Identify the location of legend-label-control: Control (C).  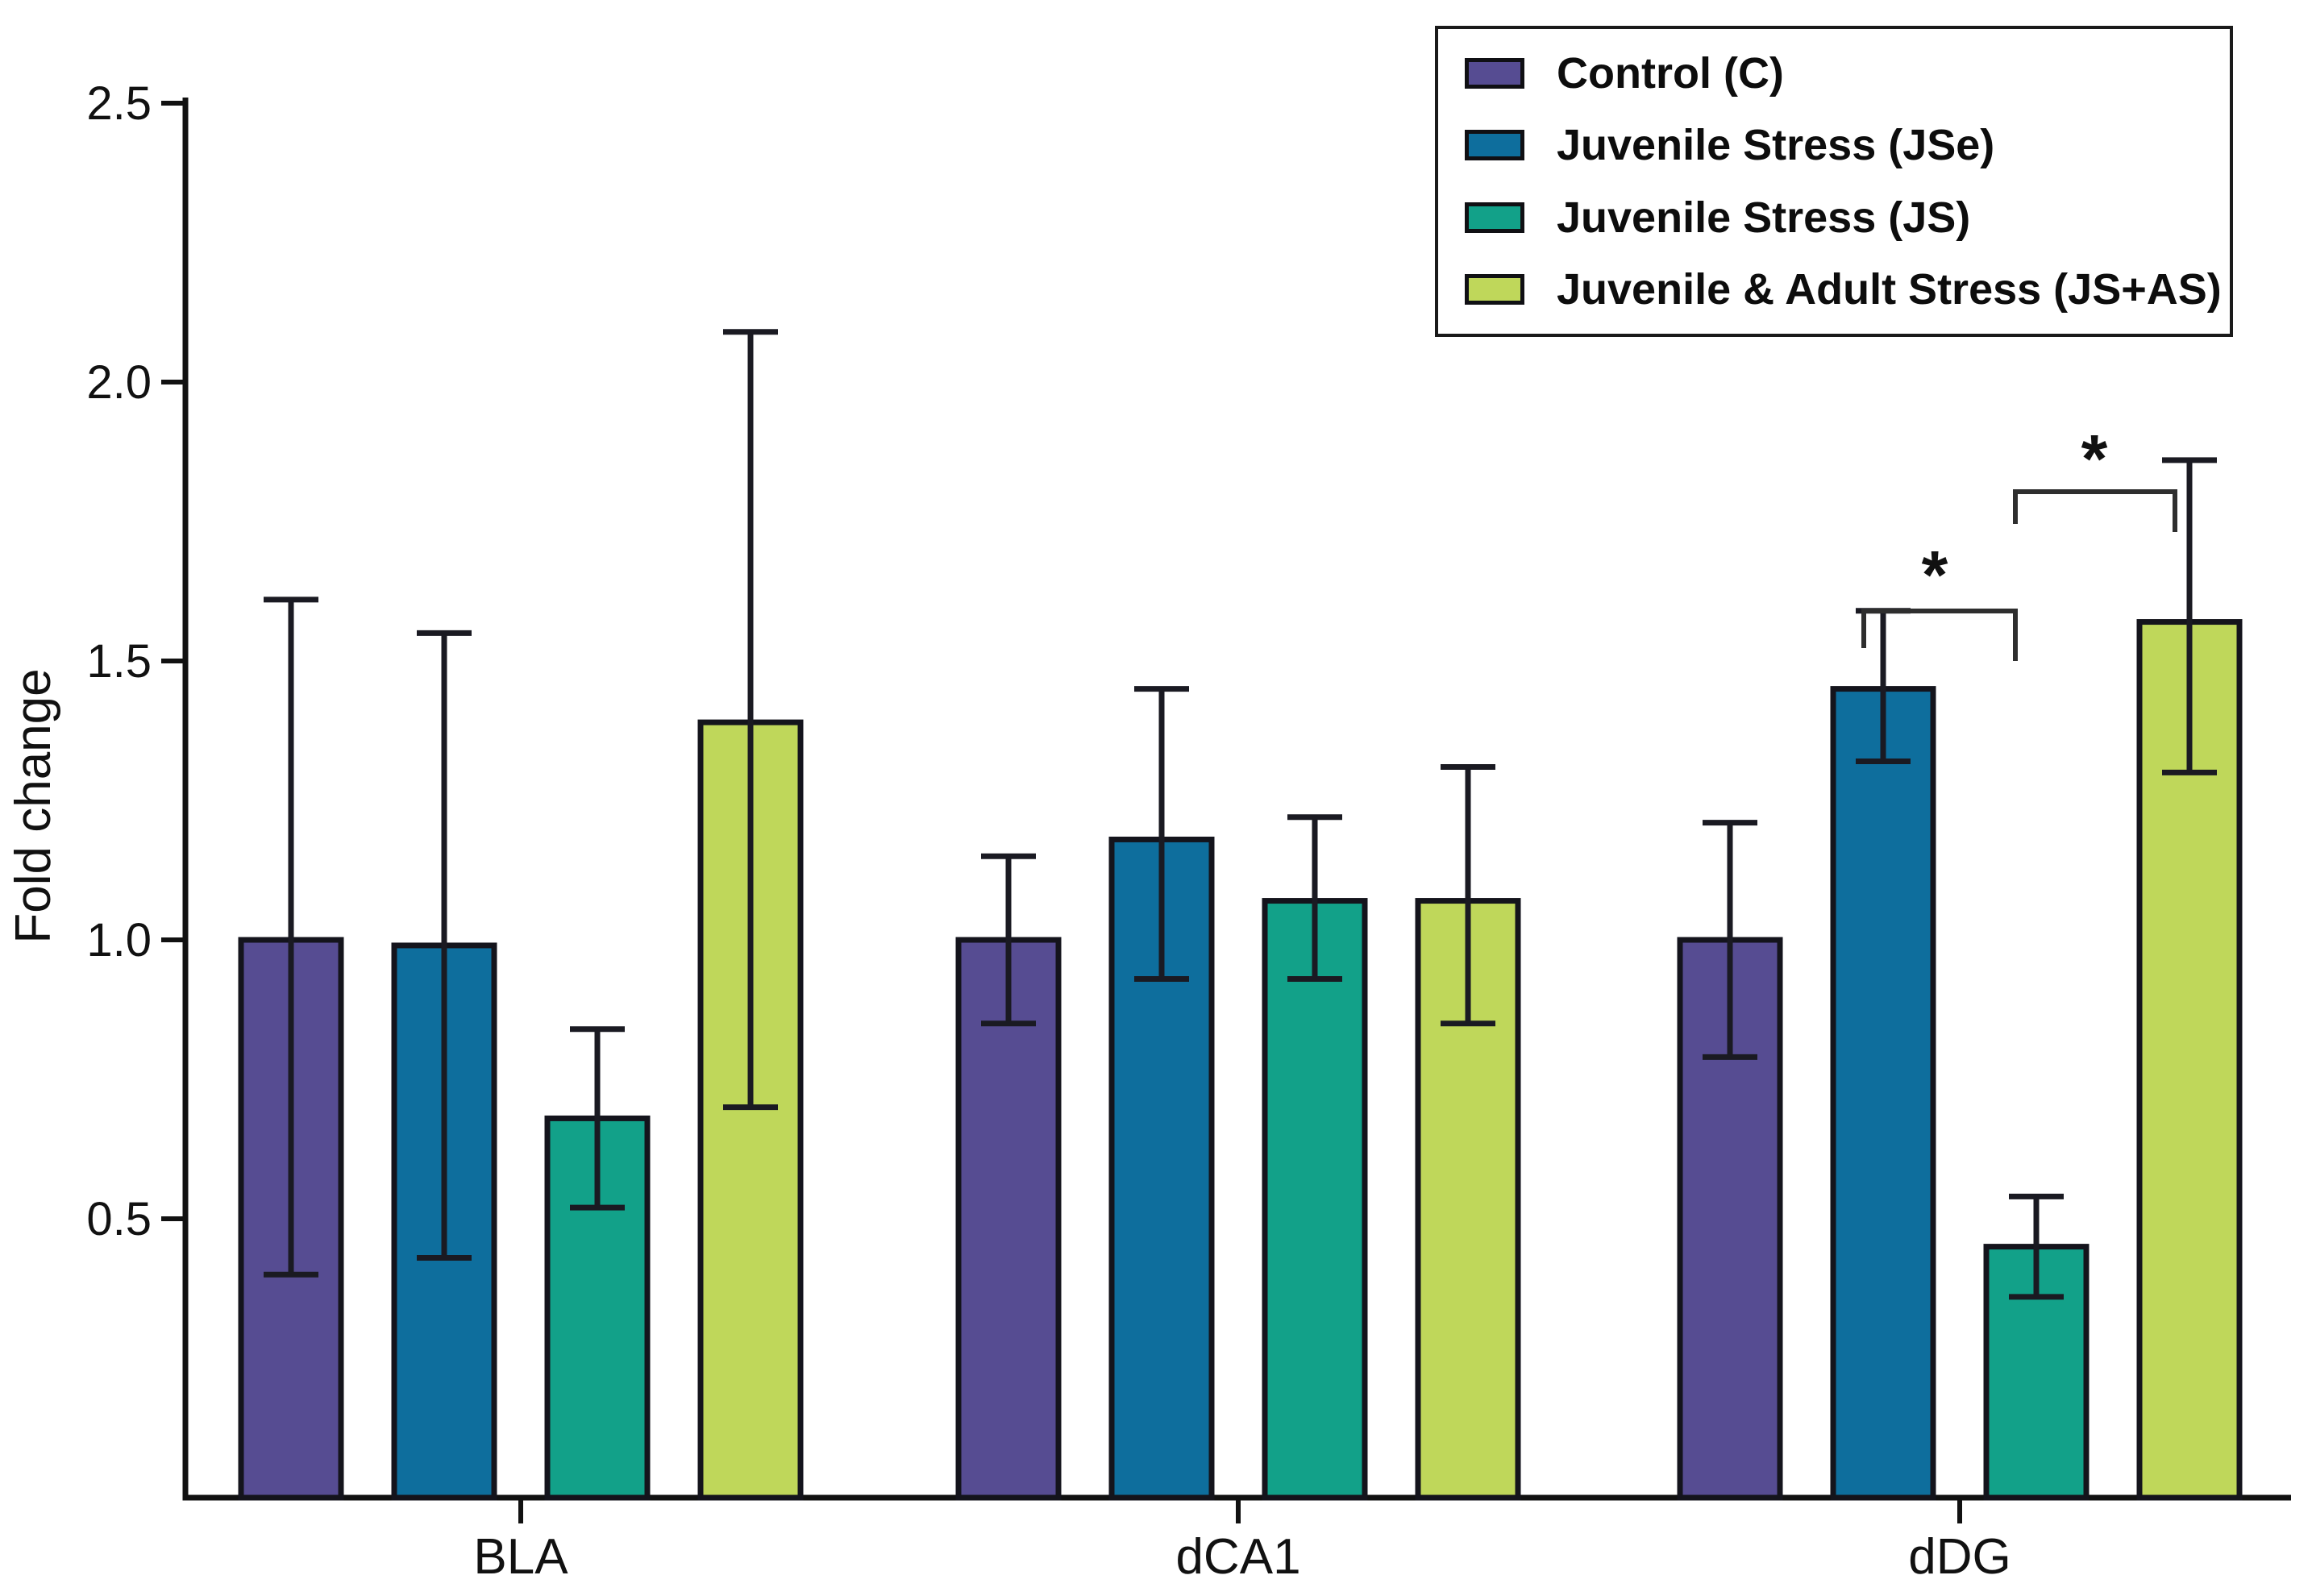
(1670, 73).